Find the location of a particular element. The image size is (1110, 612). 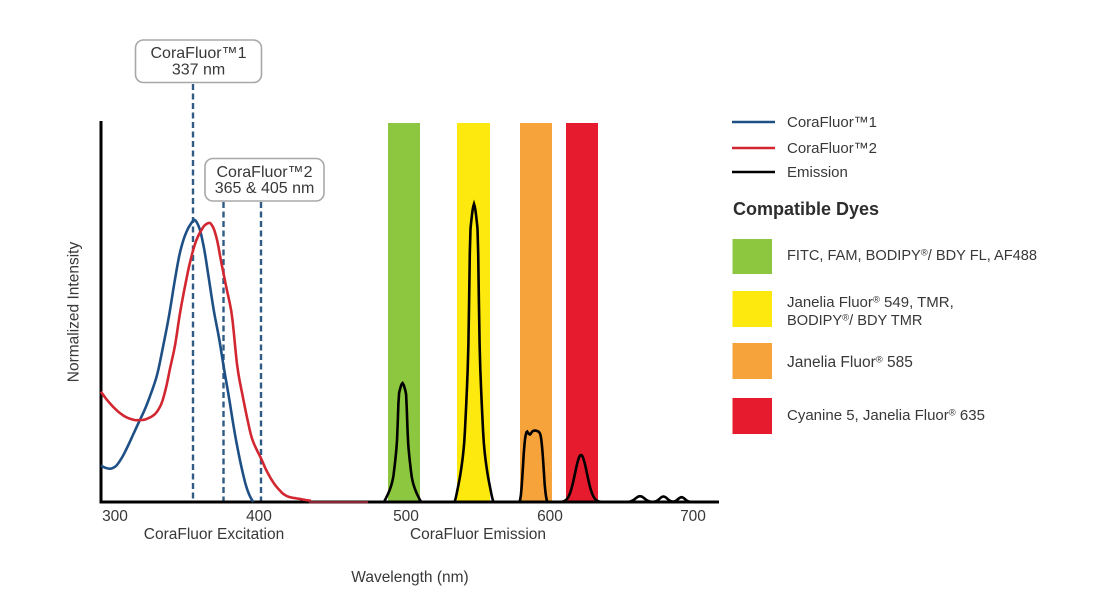

svg-text: Compatible Dyes is located at coordinates (806, 209).